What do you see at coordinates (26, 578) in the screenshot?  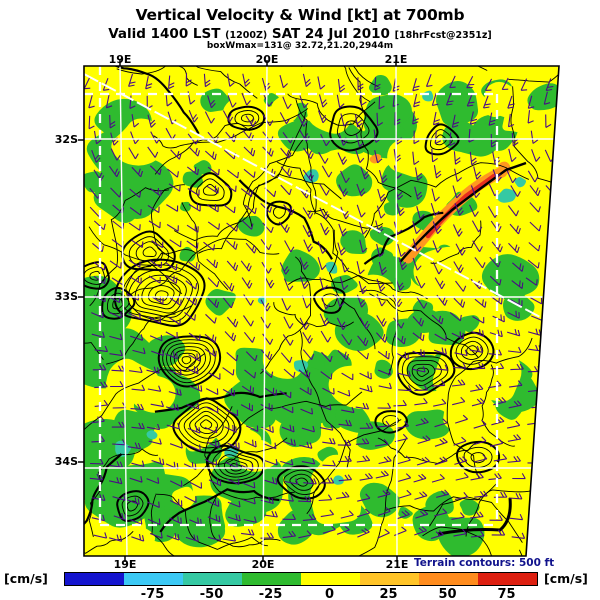 I see `colorbar-unit-left: [cm/s]` at bounding box center [26, 578].